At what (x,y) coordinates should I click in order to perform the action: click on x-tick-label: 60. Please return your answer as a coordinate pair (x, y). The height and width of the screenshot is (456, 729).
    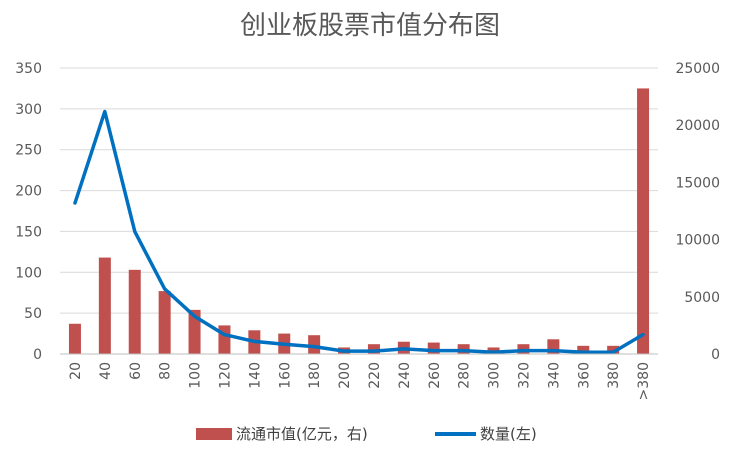
    Looking at the image, I should click on (136, 371).